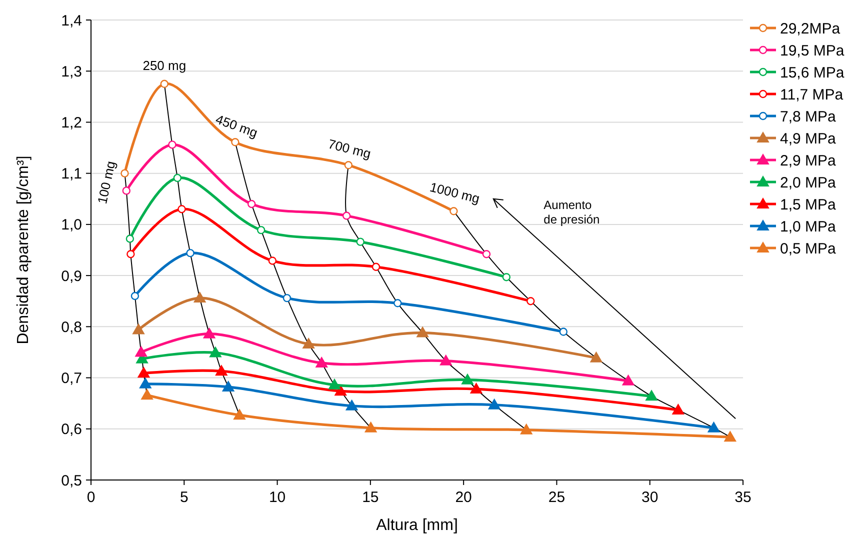 Image resolution: width=865 pixels, height=548 pixels. What do you see at coordinates (71, 429) in the screenshot?
I see `y-tick-label: 0,6` at bounding box center [71, 429].